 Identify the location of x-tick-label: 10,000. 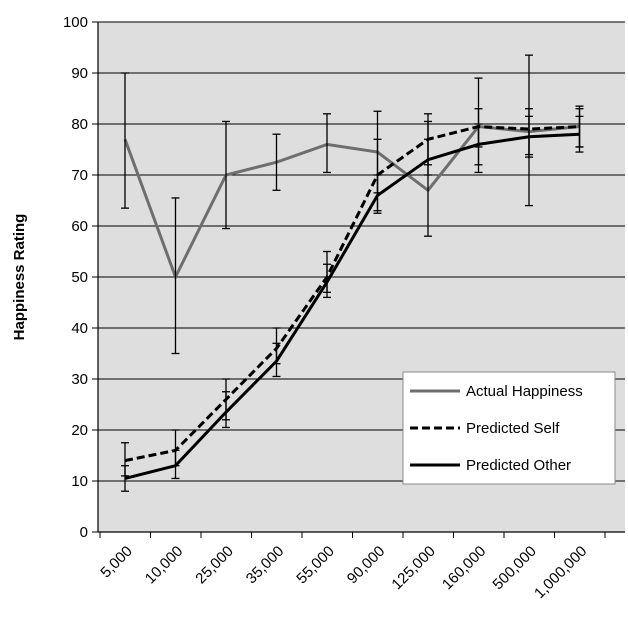
(164, 565).